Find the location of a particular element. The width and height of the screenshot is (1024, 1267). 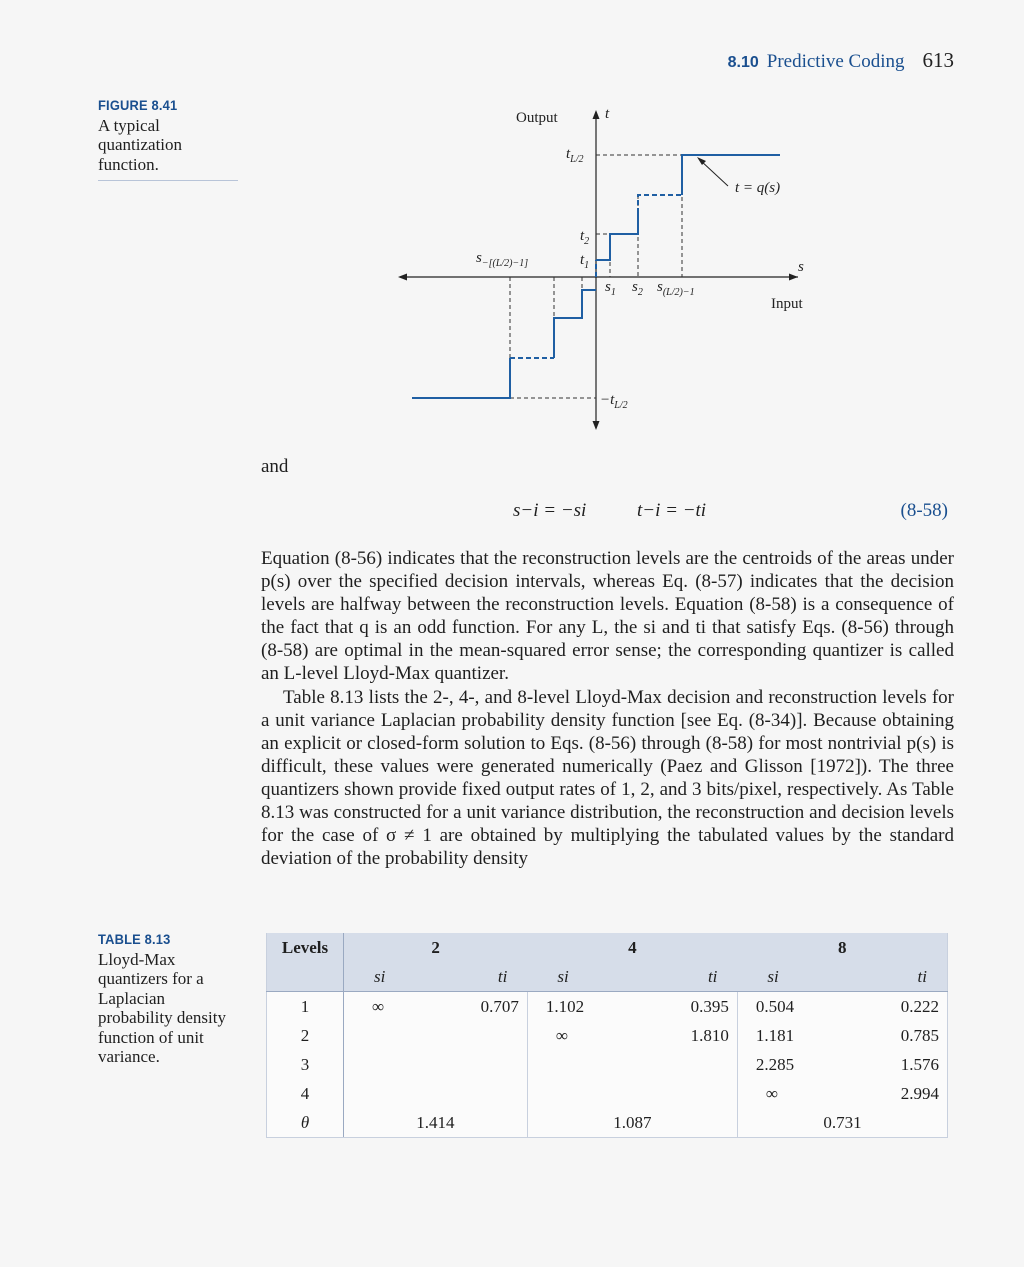

equation-number: (8-58) is located at coordinates (924, 510).